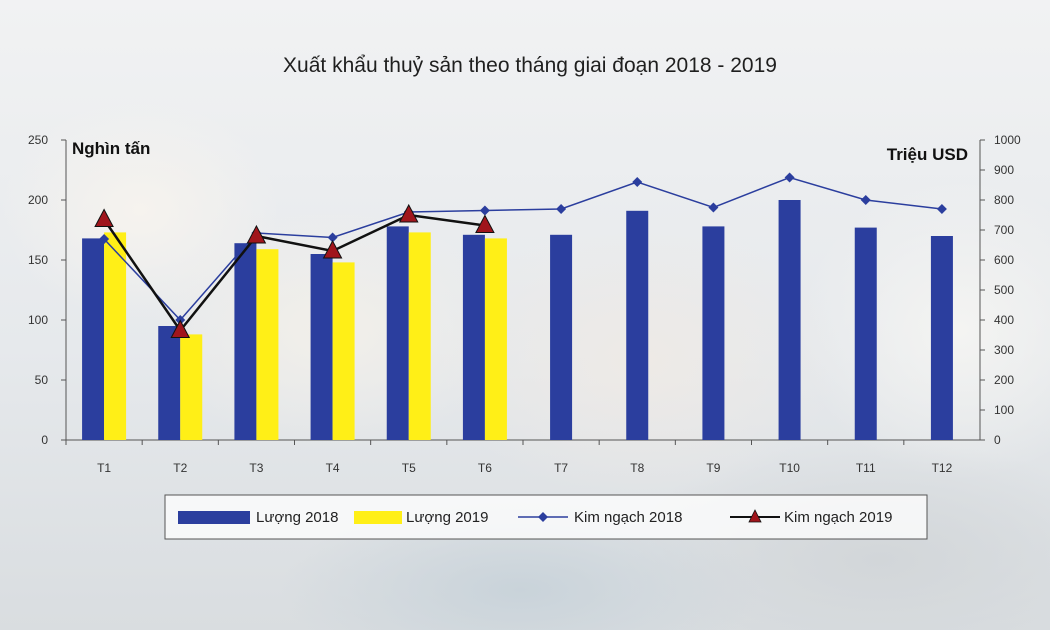  I want to click on legend-swatch-luong-2018, so click(214, 517).